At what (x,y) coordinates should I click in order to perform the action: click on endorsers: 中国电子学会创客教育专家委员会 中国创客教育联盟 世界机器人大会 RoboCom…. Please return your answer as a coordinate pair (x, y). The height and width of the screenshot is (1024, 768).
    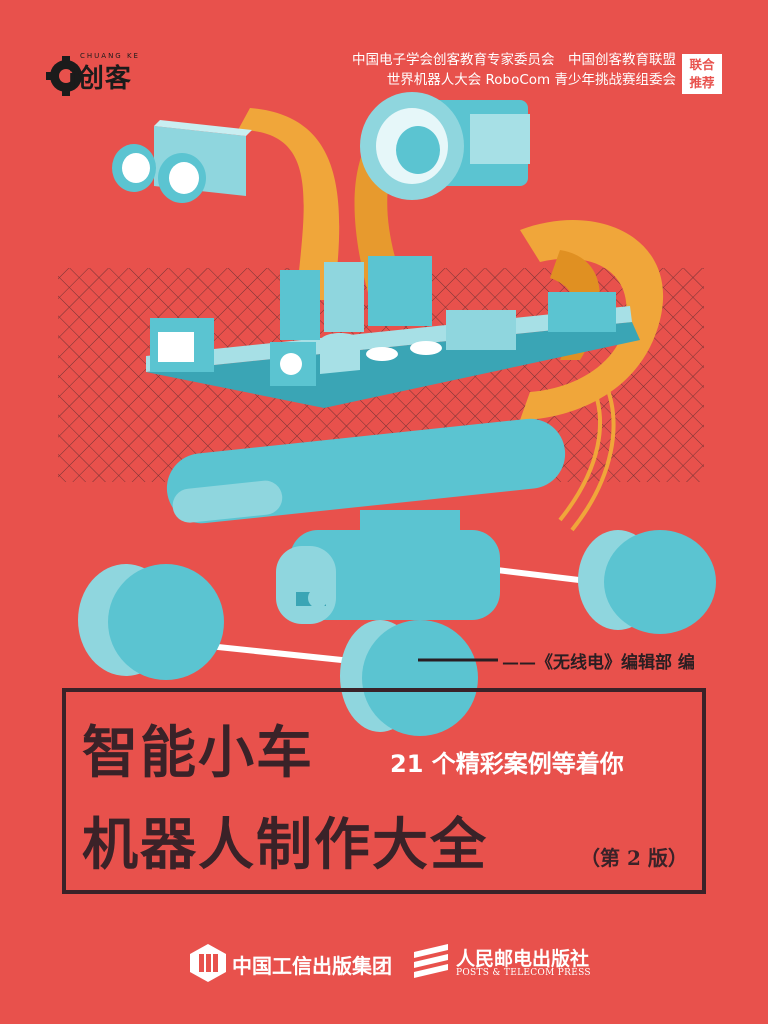
    Looking at the image, I should click on (514, 70).